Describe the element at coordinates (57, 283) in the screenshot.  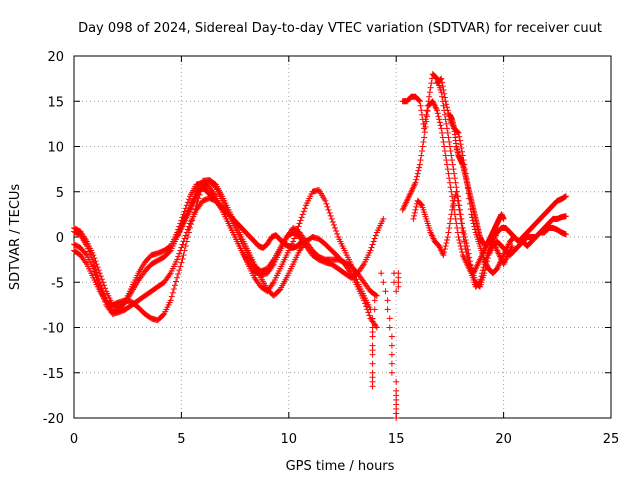
I see `y-tick-label: -5` at that location.